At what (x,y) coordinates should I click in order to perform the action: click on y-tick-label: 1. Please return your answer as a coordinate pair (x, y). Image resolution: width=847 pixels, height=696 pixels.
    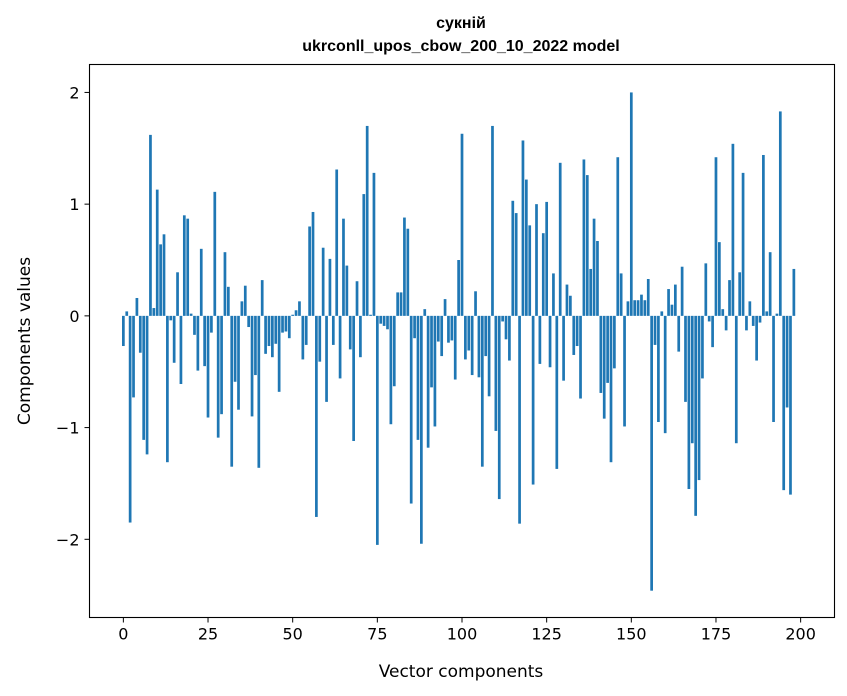
    Looking at the image, I should click on (74, 204).